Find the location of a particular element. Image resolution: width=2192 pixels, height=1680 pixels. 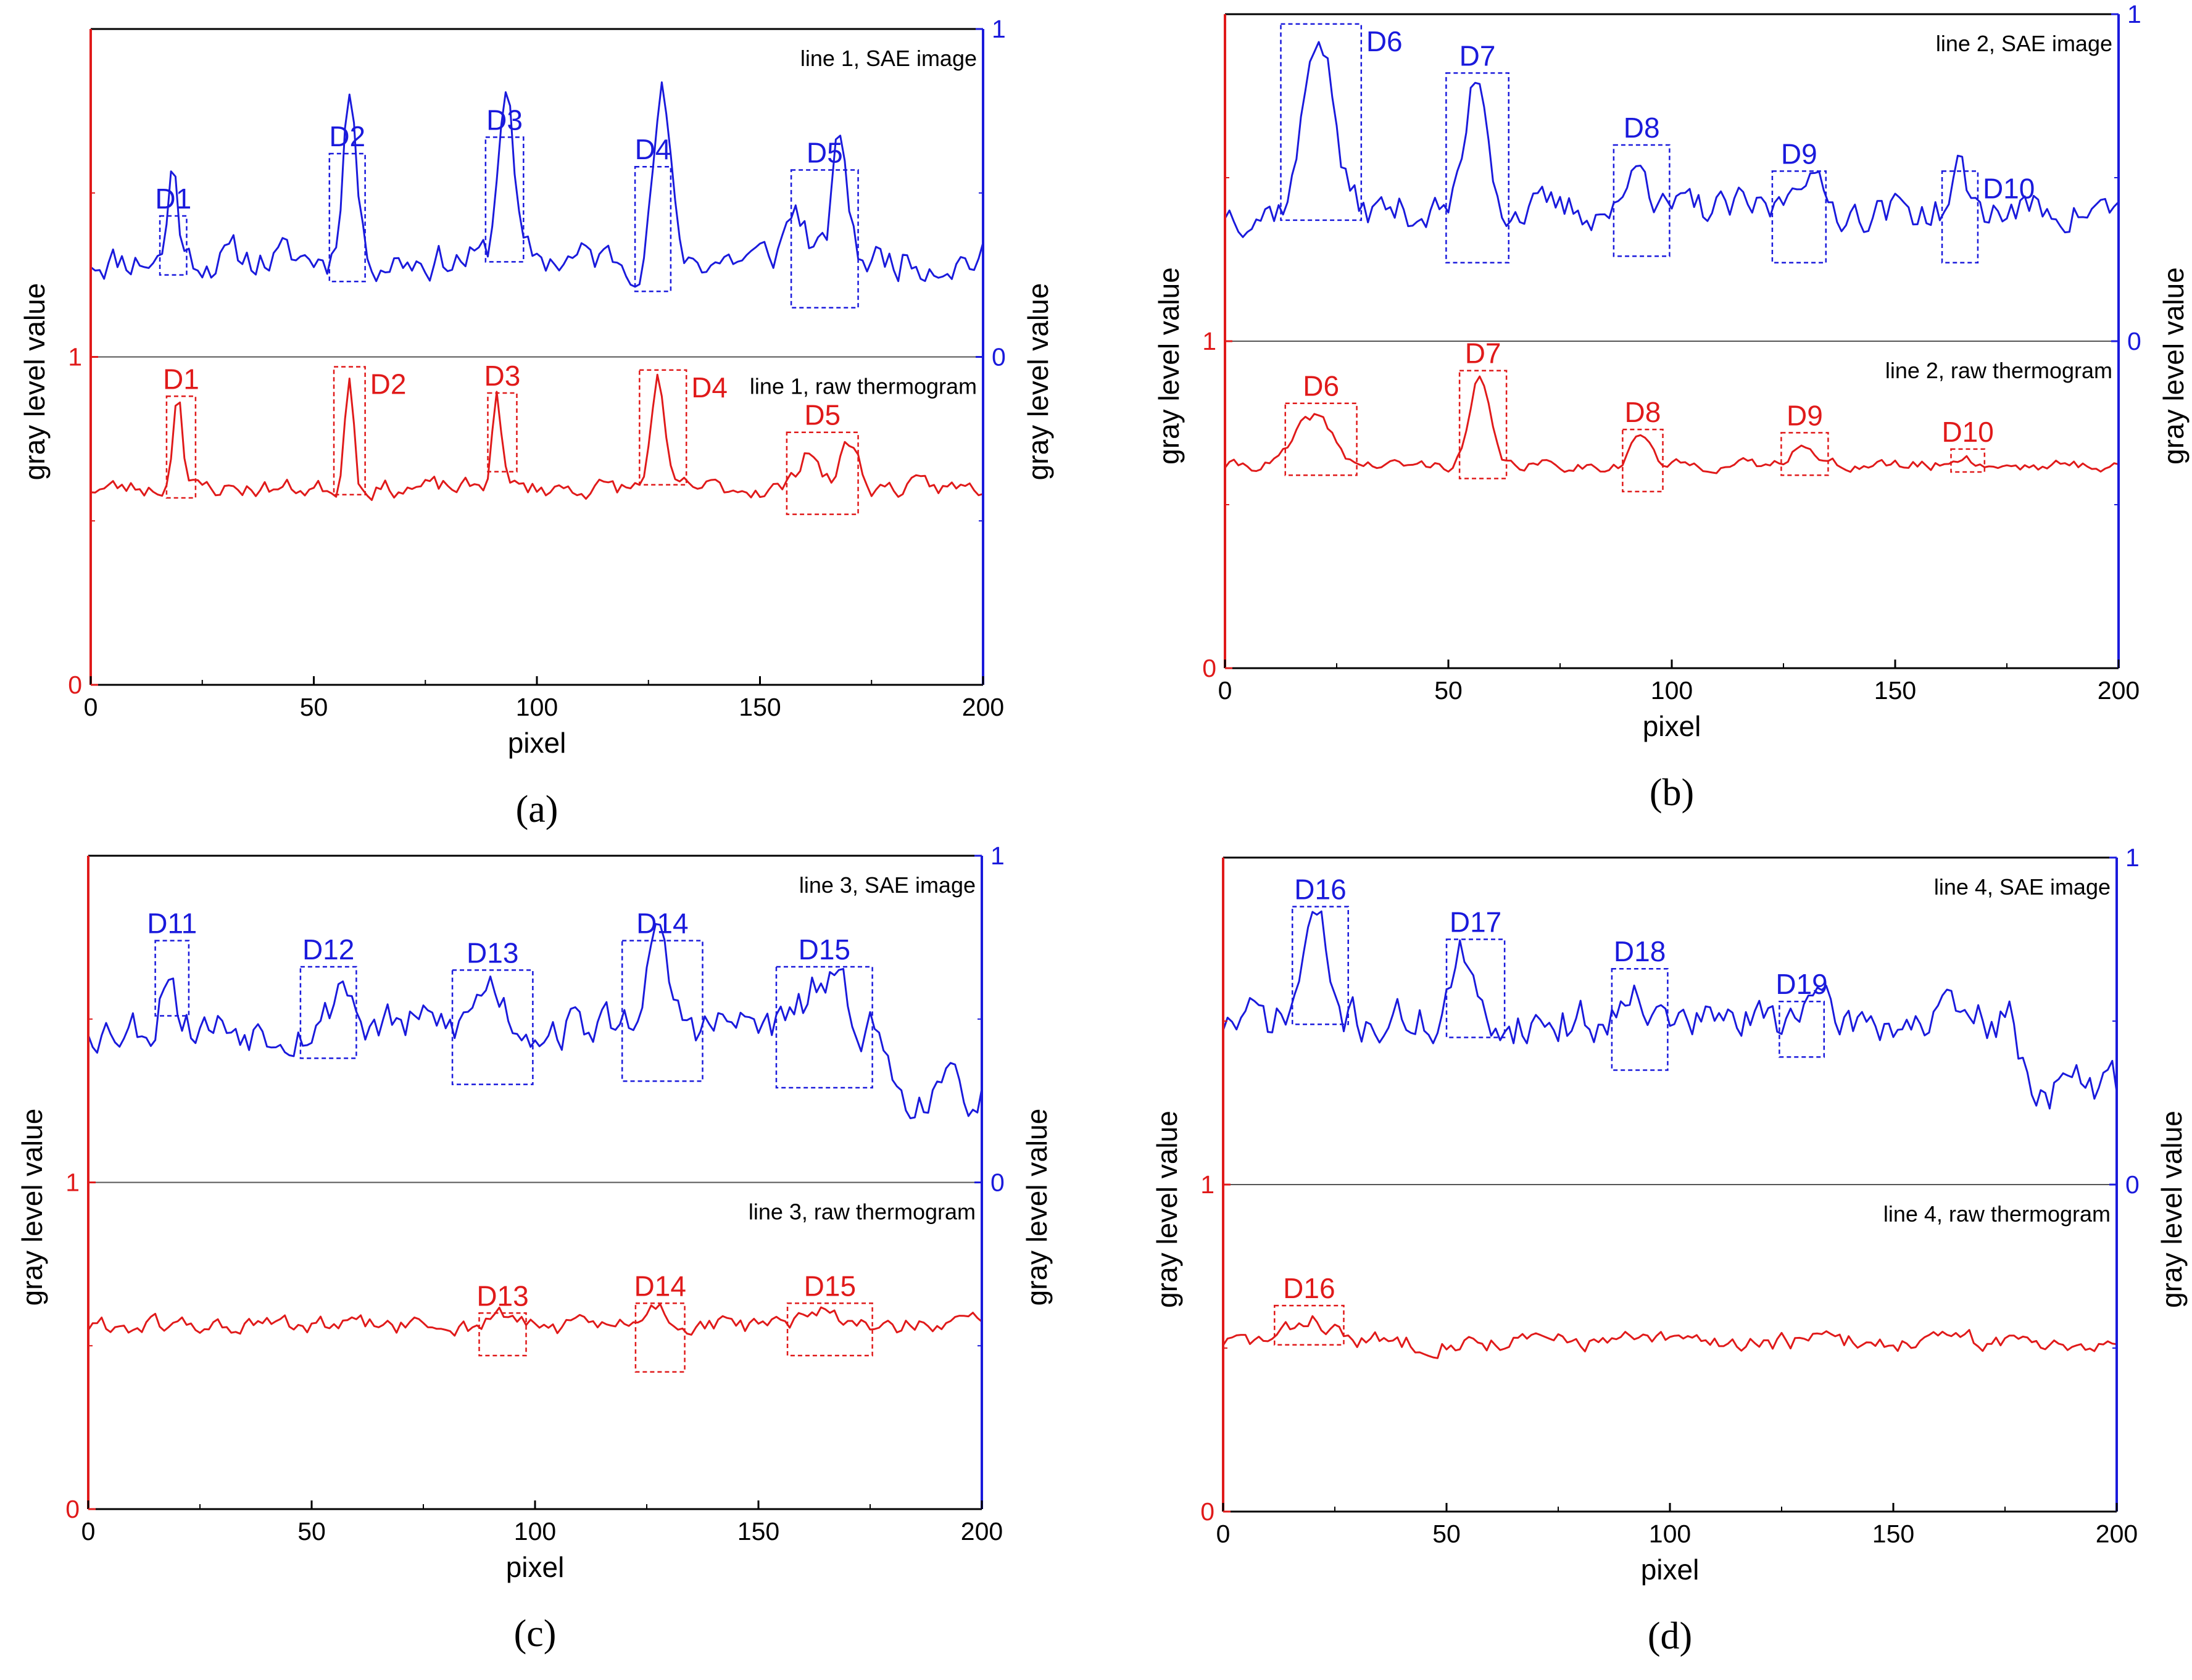

series-label-sae: line 4, SAE image is located at coordinates (2022, 887).